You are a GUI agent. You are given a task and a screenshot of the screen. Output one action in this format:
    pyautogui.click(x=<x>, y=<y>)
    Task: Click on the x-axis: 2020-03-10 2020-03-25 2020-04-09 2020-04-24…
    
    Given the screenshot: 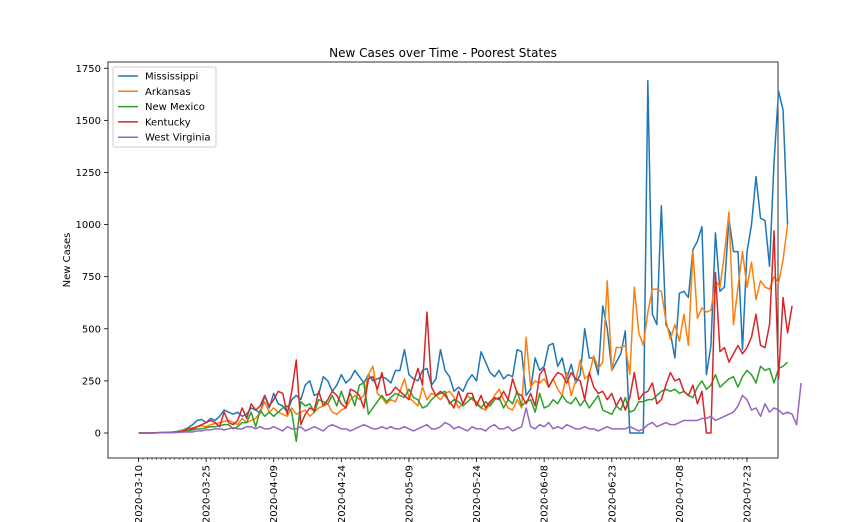 What is the action you would take?
    pyautogui.click(x=444, y=490)
    